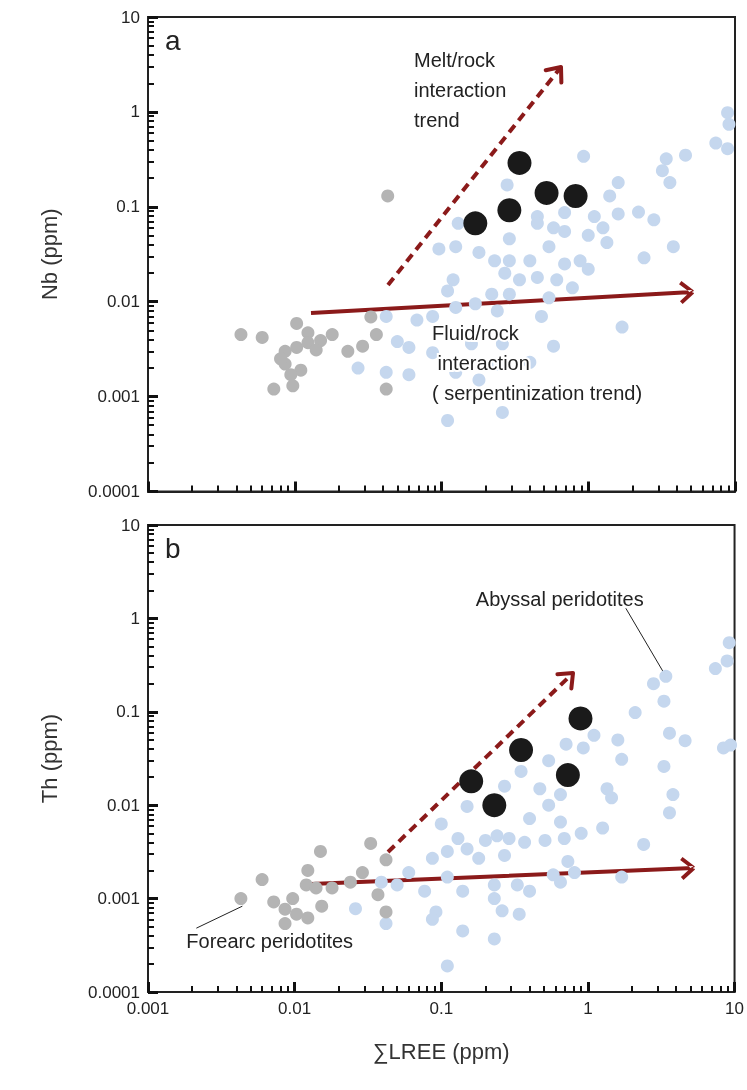  What do you see at coordinates (588, 1008) in the screenshot?
I see `x-tick-label: 1` at bounding box center [588, 1008].